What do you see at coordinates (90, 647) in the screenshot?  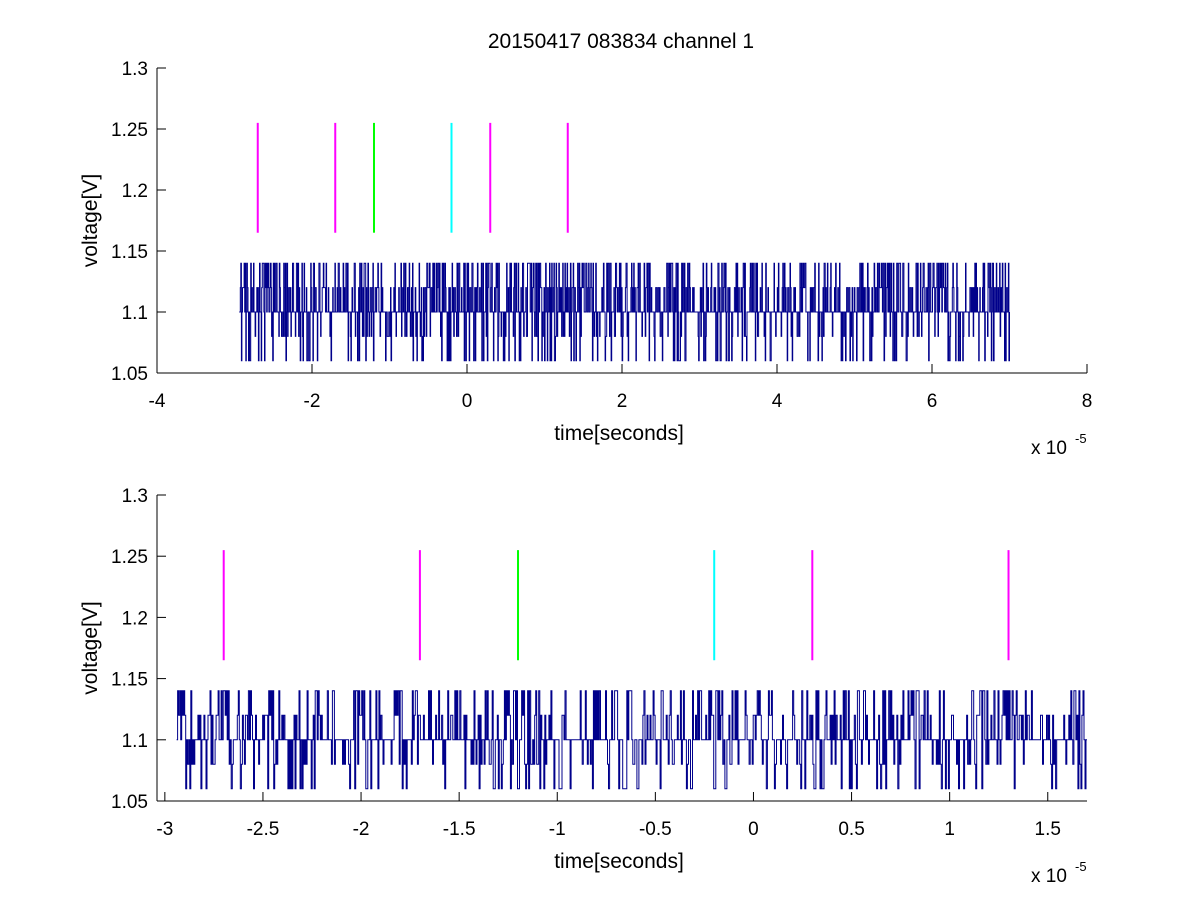 I see `chart-1-y-axis-label: voltage[V]` at bounding box center [90, 647].